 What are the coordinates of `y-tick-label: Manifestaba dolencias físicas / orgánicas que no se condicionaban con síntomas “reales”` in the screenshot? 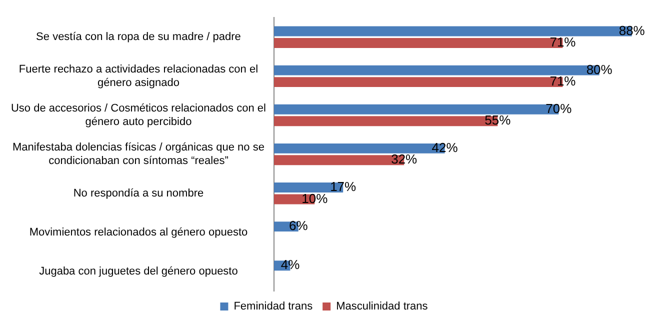 It's located at (138, 154).